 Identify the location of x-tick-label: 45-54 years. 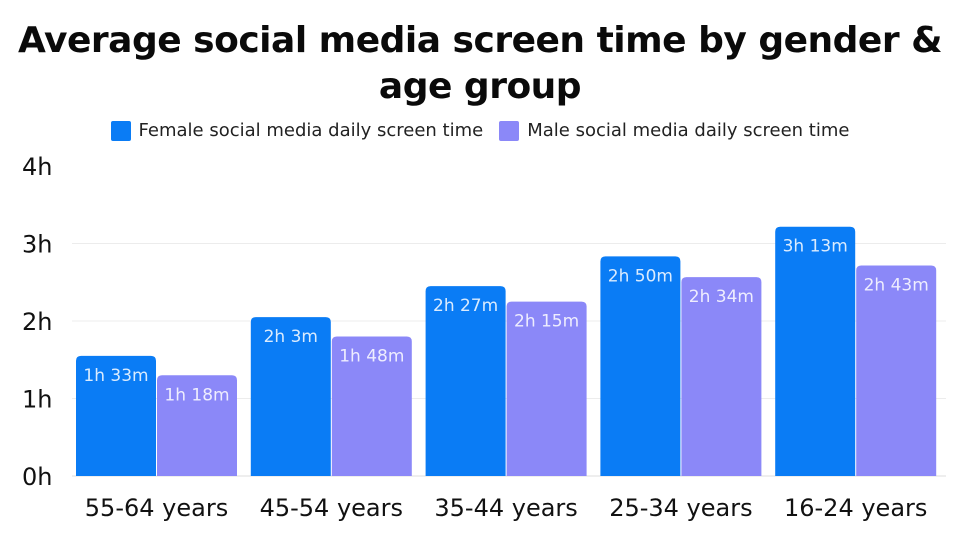
(331, 508).